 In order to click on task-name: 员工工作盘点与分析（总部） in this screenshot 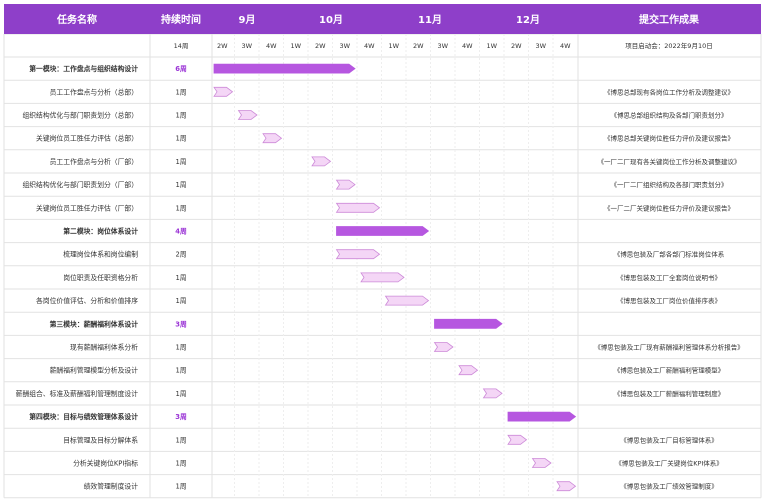, I will do `click(94, 91)`.